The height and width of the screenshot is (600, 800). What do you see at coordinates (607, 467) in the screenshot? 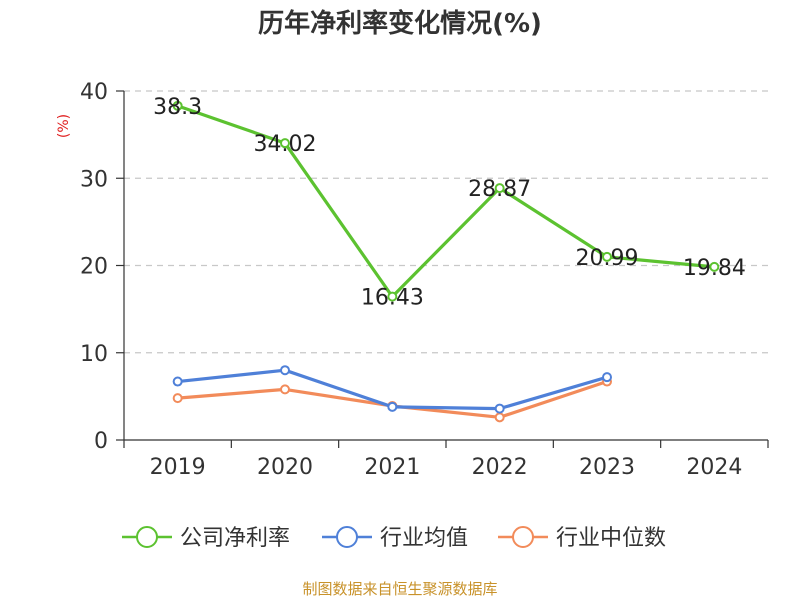
I see `x-tick-label: 2023` at bounding box center [607, 467].